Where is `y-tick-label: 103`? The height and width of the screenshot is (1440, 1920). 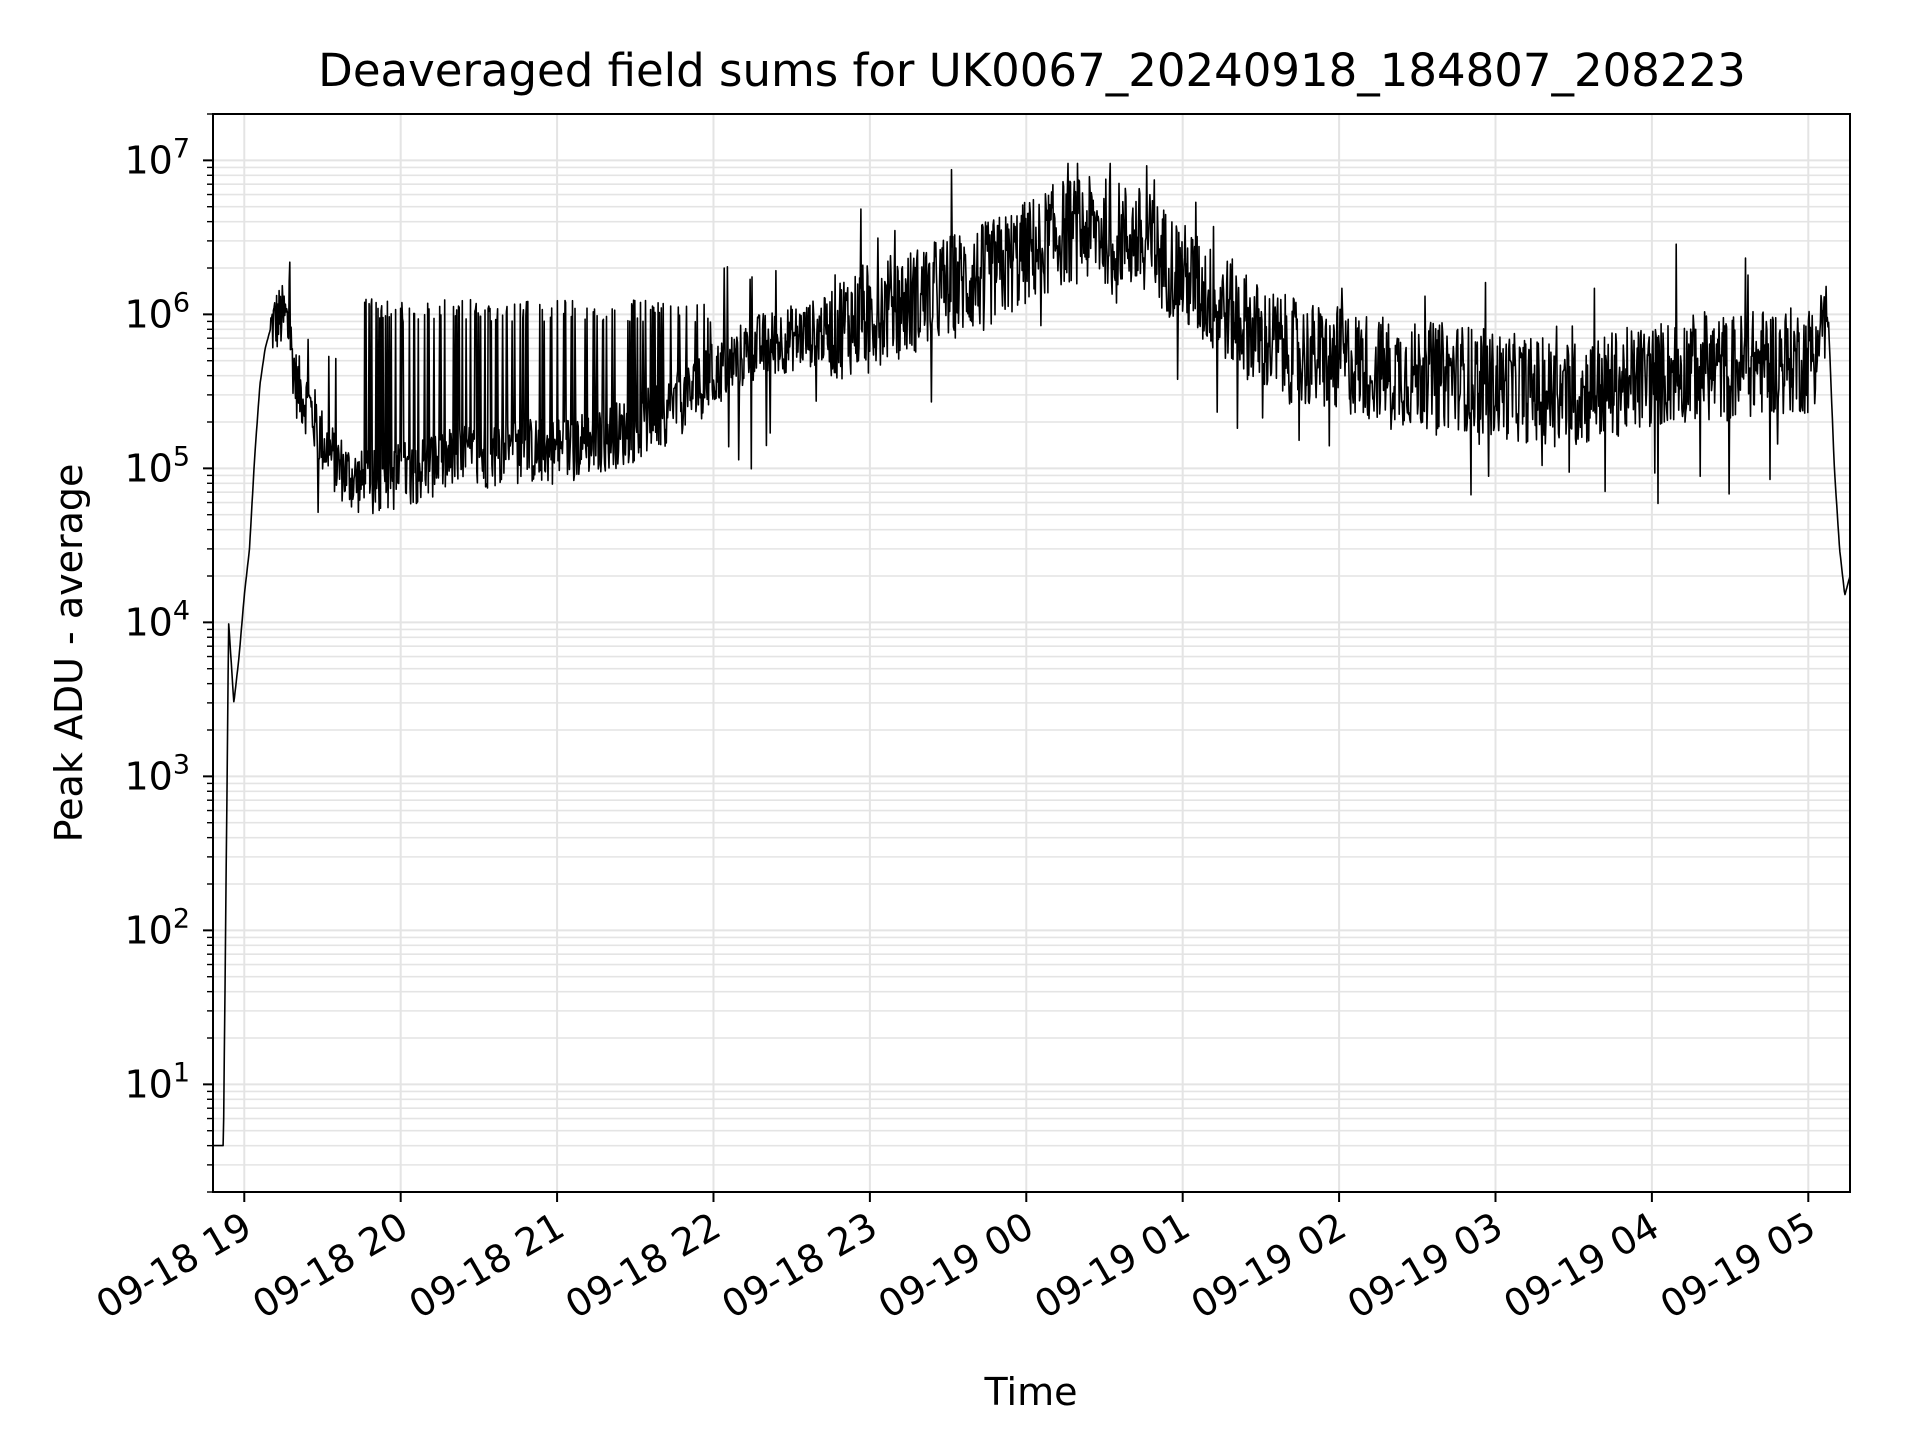 y-tick-label: 103 is located at coordinates (157, 773).